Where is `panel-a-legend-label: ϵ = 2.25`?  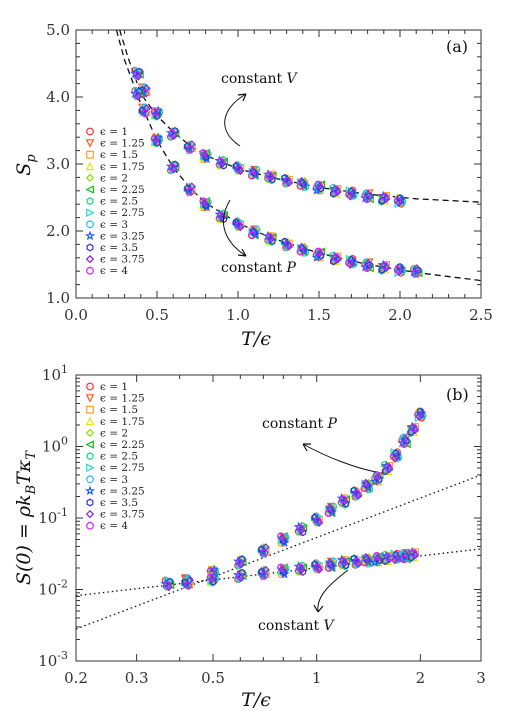
panel-a-legend-label: ϵ = 2.25 is located at coordinates (122, 190).